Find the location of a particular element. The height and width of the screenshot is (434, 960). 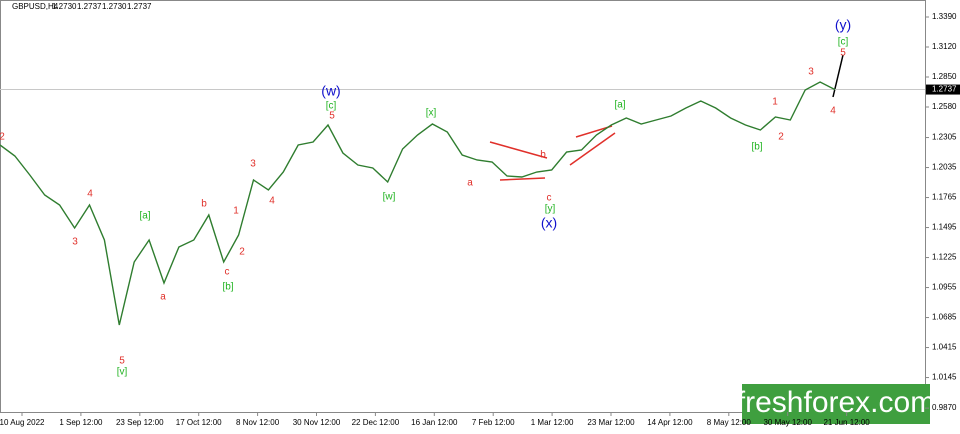

wave-label: [w] is located at coordinates (389, 197).